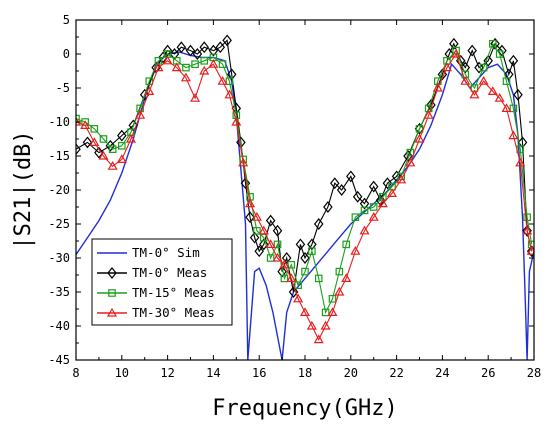 The width and height of the screenshot is (550, 438). What do you see at coordinates (213, 373) in the screenshot?
I see `x-tick-label: 14` at bounding box center [213, 373].